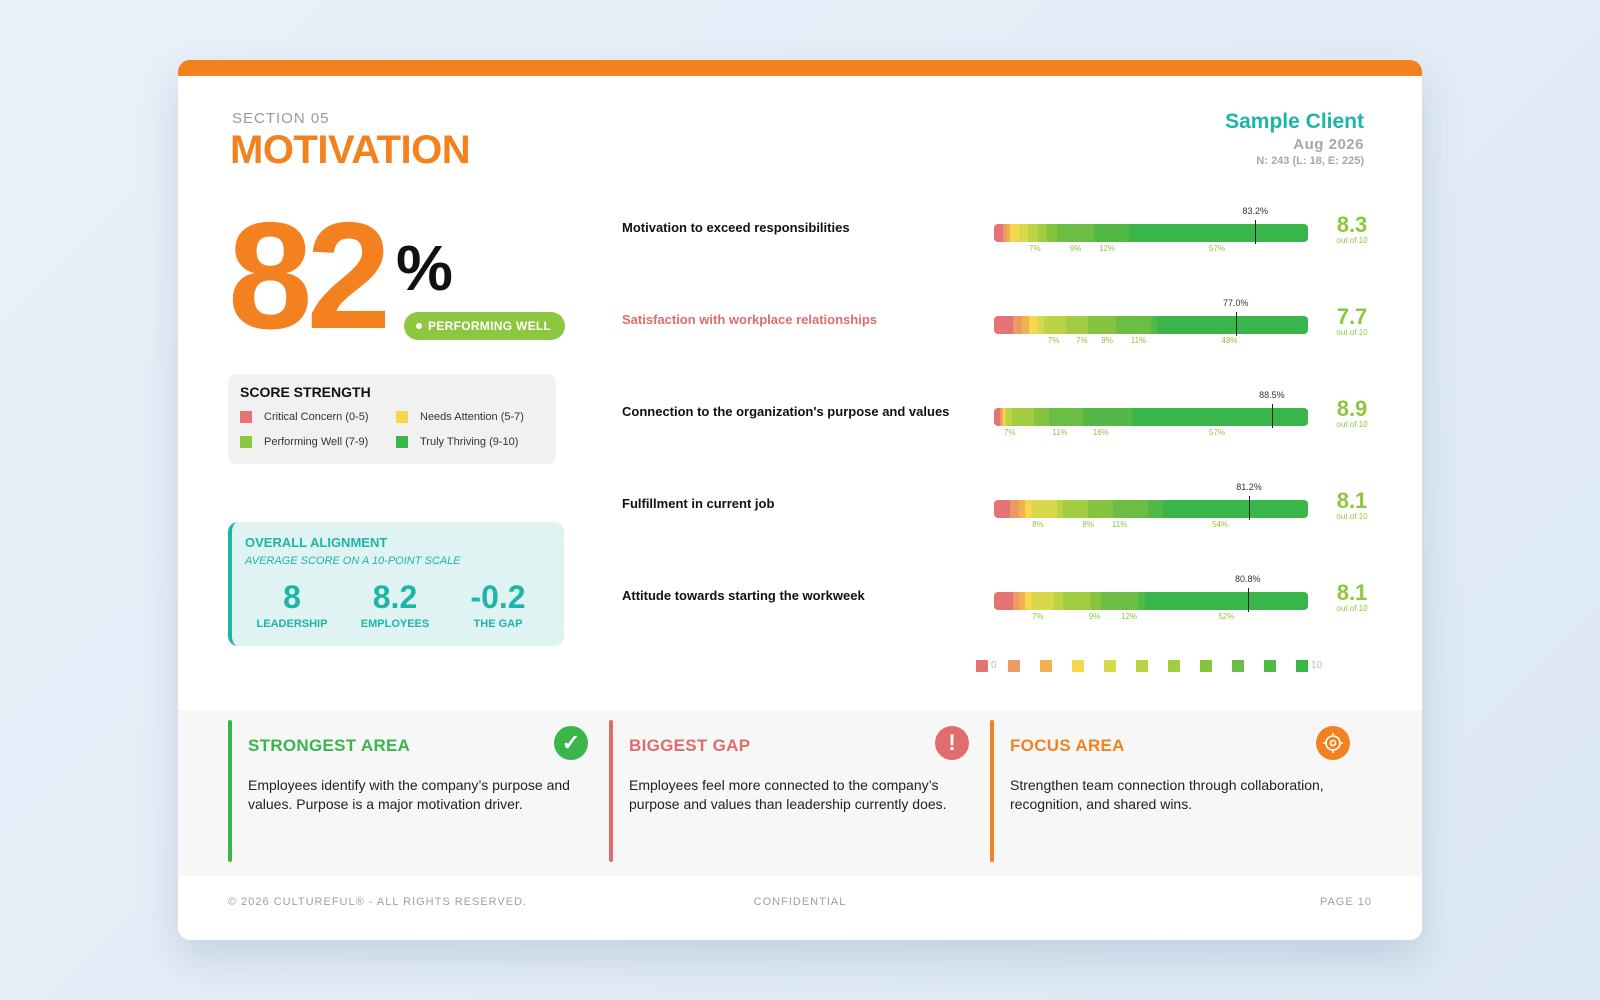 This screenshot has width=1600, height=1000. I want to click on metric-leadership: 8 LEADERSHIP, so click(292, 605).